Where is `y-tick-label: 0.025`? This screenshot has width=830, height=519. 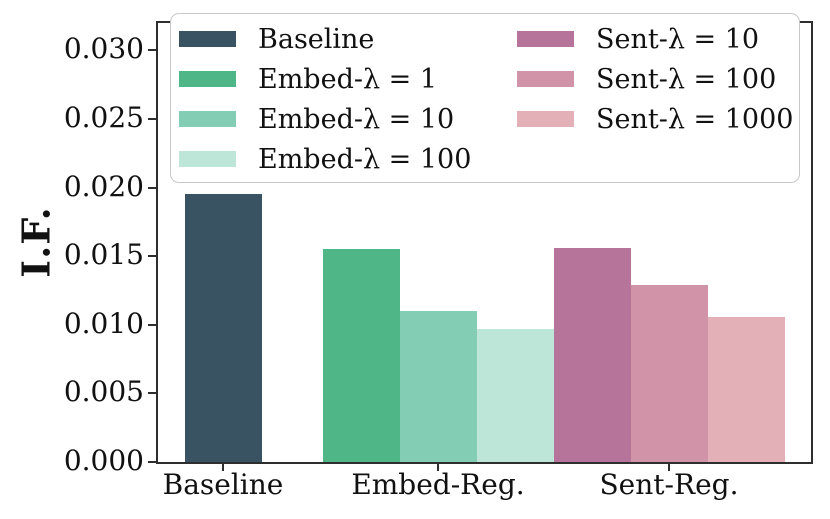
y-tick-label: 0.025 is located at coordinates (103, 117).